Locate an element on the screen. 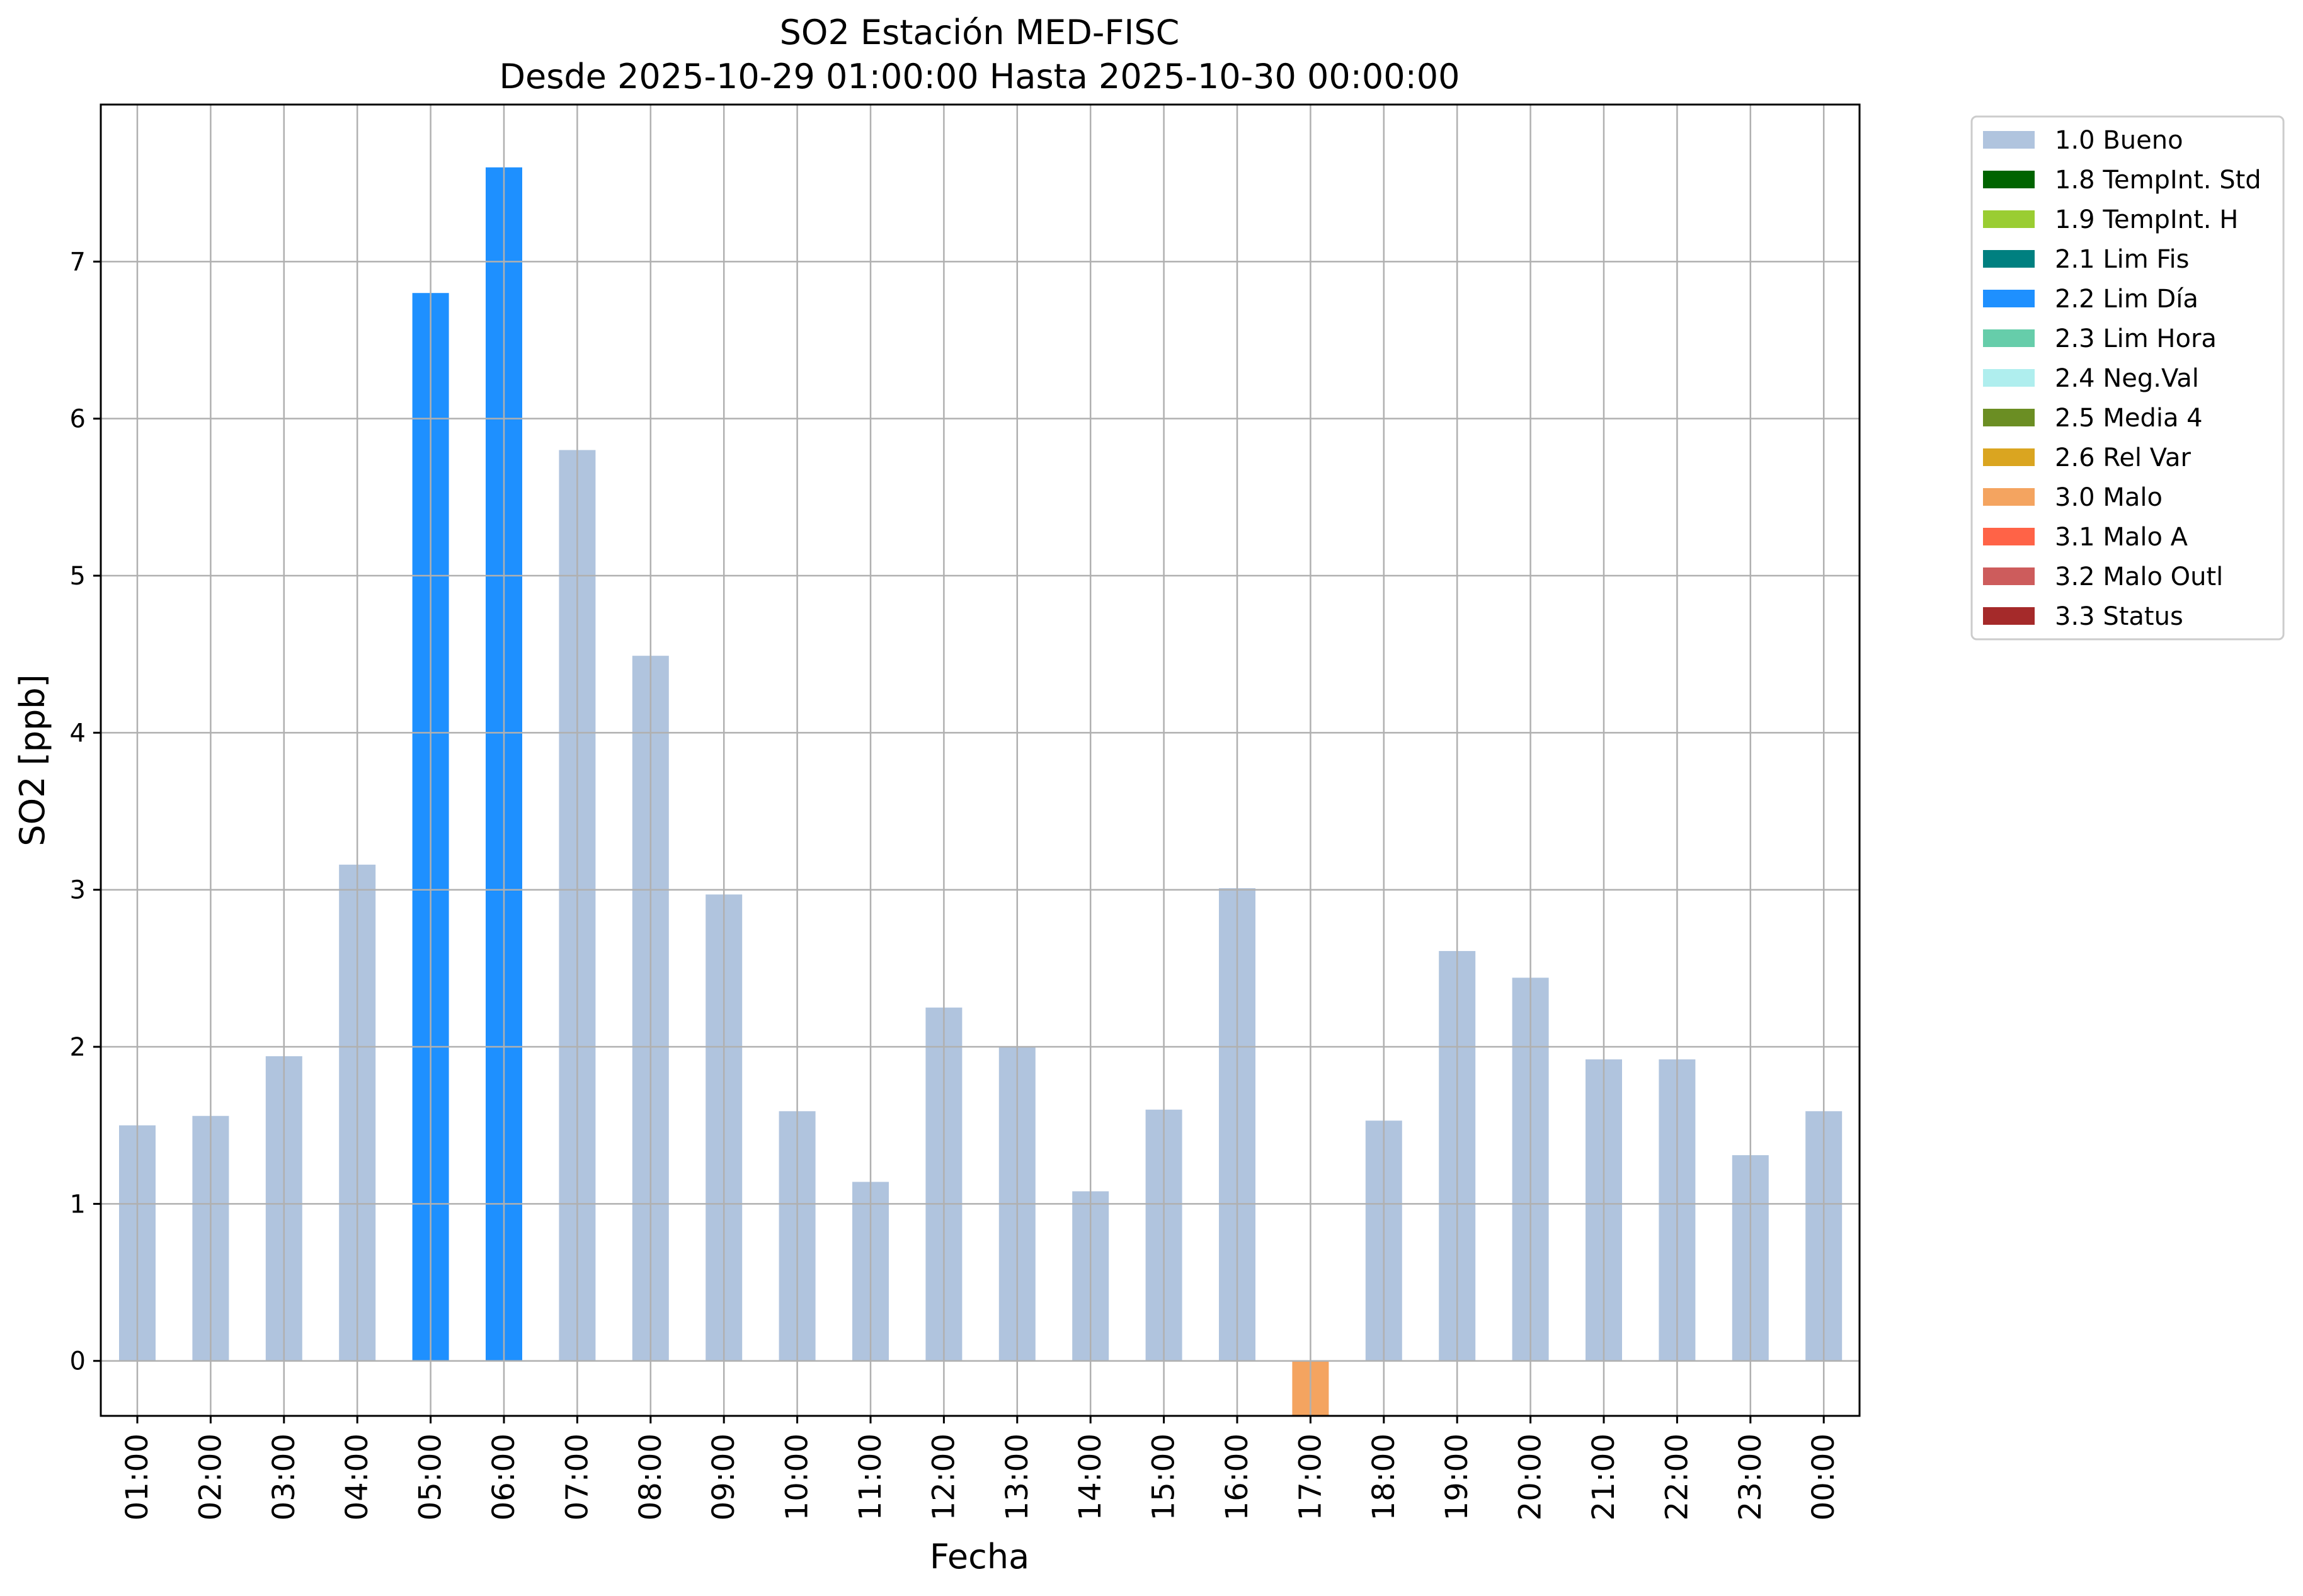 The image size is (2303, 1596). legend-label: 2.6 Rel Var is located at coordinates (2123, 457).